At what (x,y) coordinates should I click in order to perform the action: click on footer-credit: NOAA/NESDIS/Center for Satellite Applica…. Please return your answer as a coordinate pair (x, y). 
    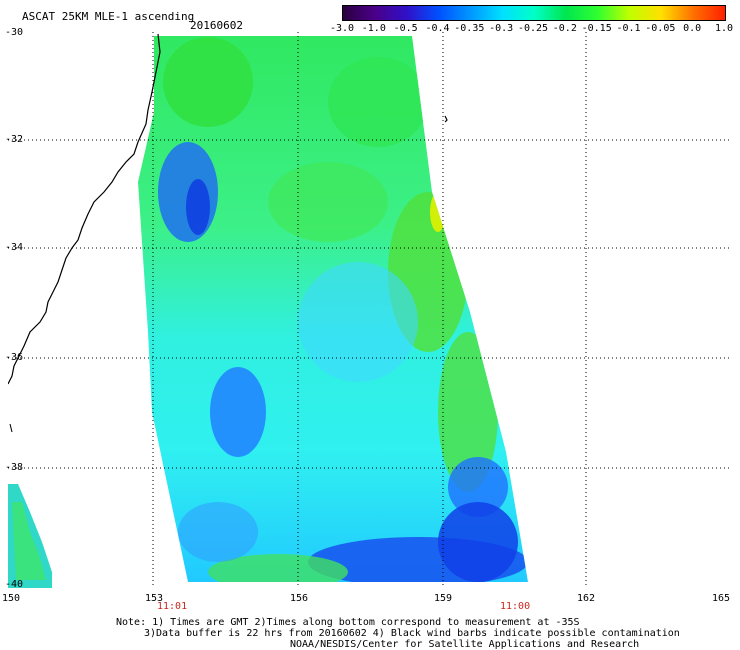
    Looking at the image, I should click on (465, 644).